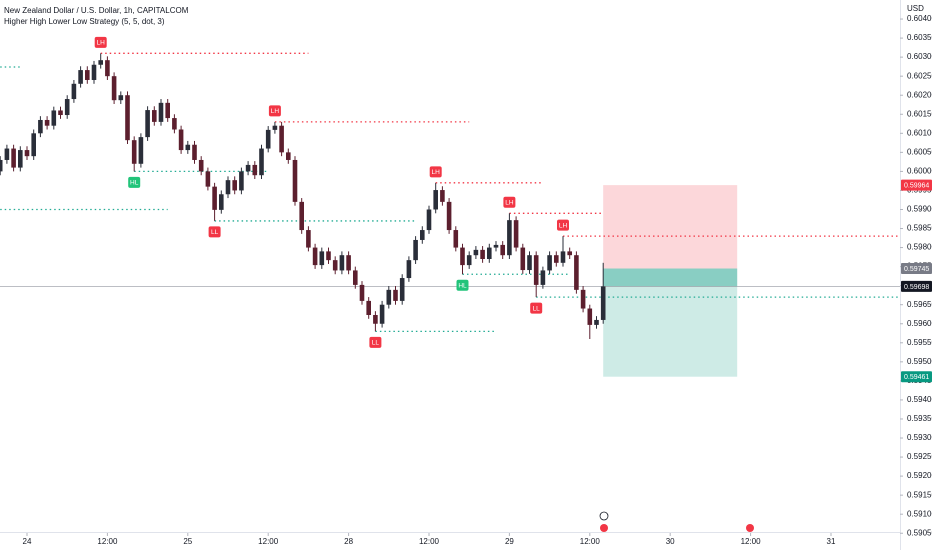 Image resolution: width=932 pixels, height=550 pixels. What do you see at coordinates (919, 532) in the screenshot?
I see `y-tick-label: 0.59050` at bounding box center [919, 532].